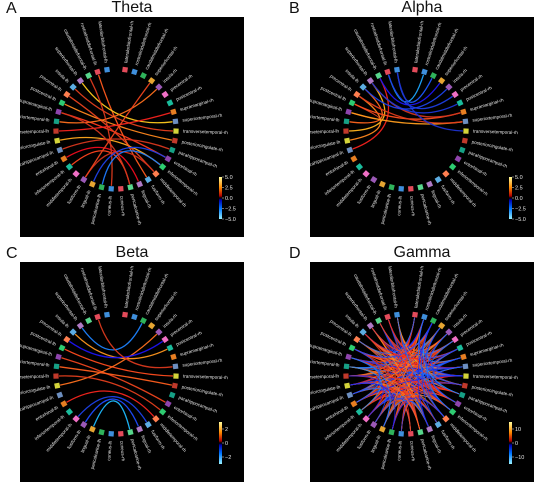  What do you see at coordinates (189, 338) in the screenshot?
I see `node-label: postcentral-rh` at bounding box center [189, 338].